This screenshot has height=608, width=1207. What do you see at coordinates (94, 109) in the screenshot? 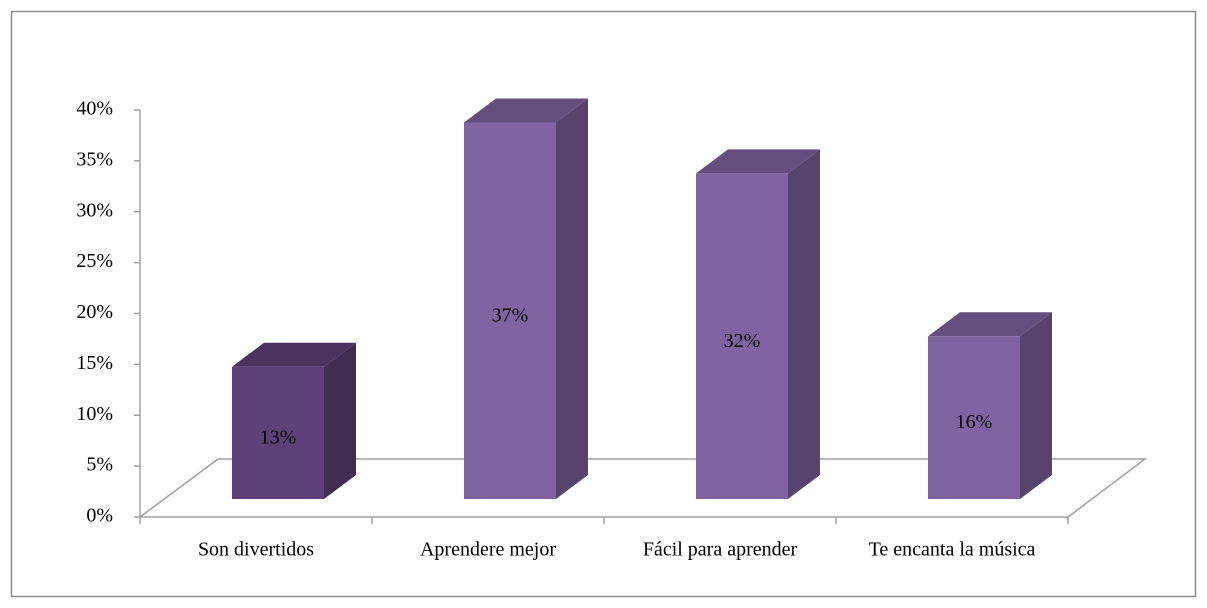
I see `y-tick-label: 40%` at bounding box center [94, 109].